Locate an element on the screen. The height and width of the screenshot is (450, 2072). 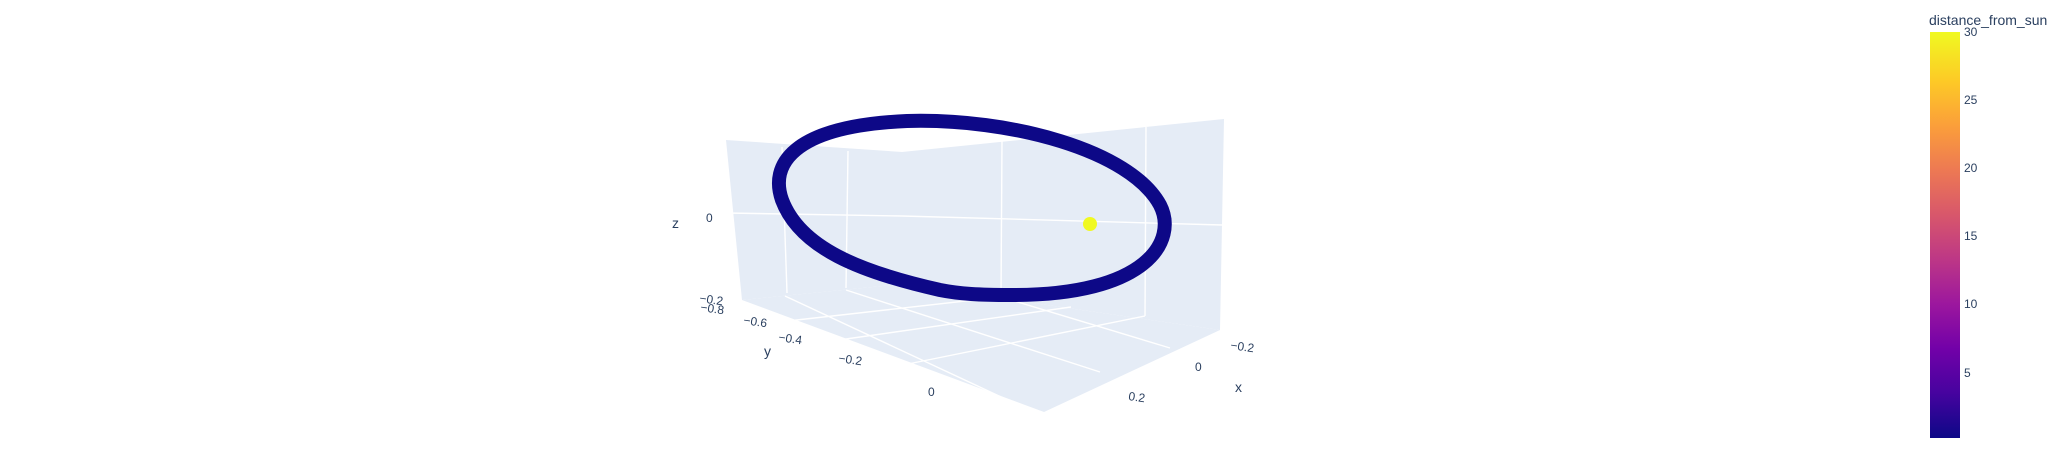
colorbar-tick-10: 10 is located at coordinates (1971, 304).